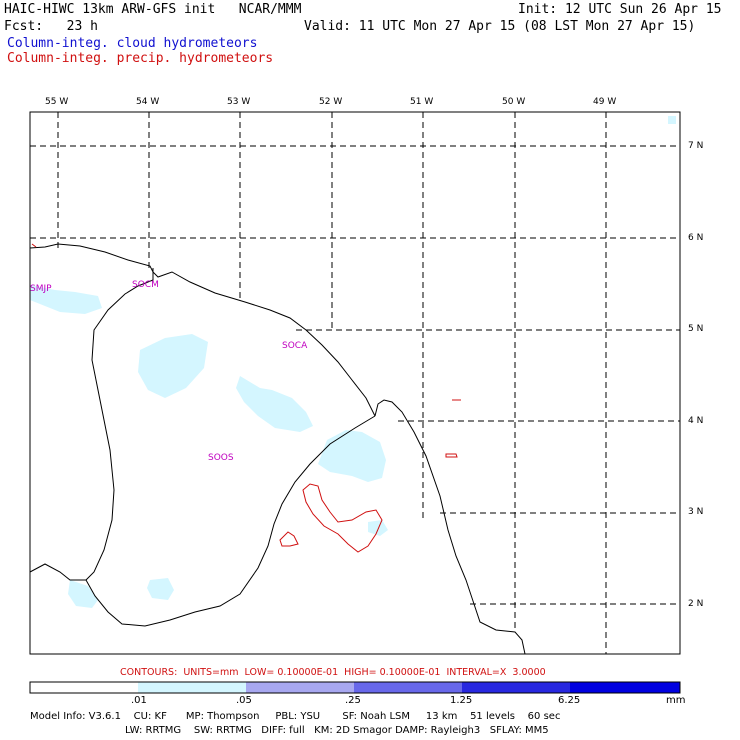 This screenshot has height=740, width=740. What do you see at coordinates (696, 604) in the screenshot?
I see `lat-tick-2n: 2 N` at bounding box center [696, 604].